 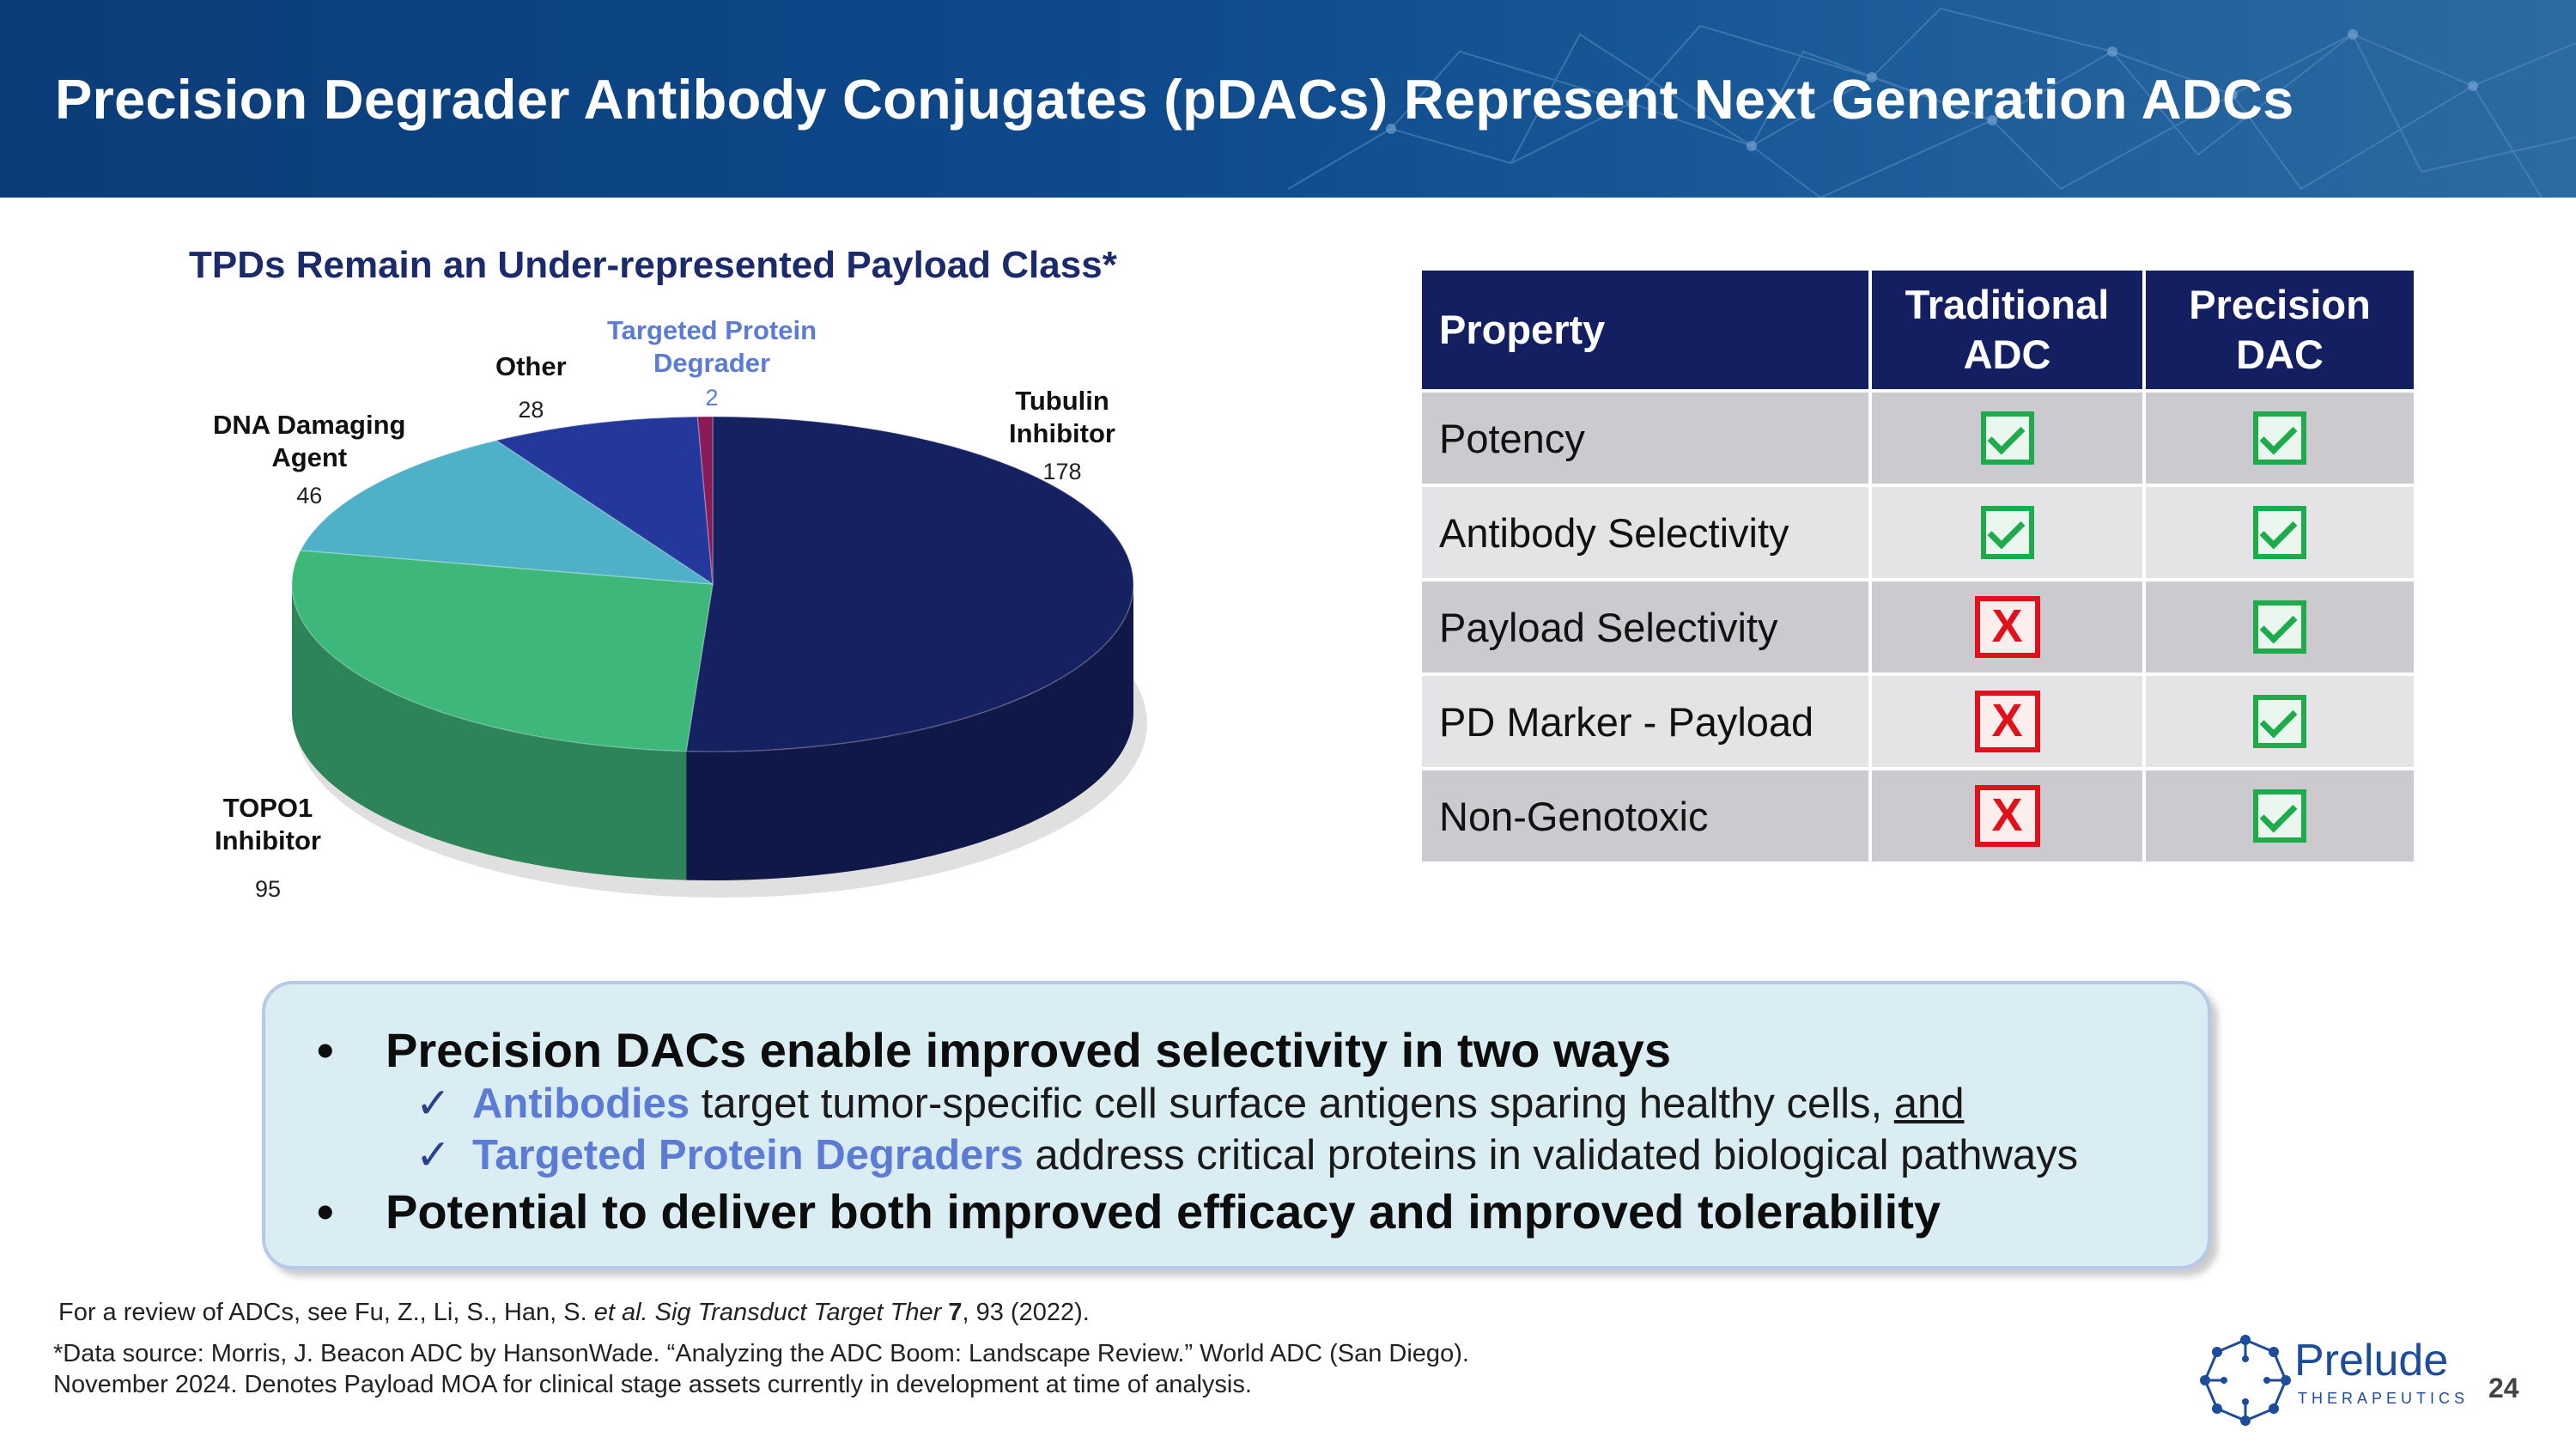 I want to click on pie-label-tpd-line2: Degrader, so click(x=712, y=363).